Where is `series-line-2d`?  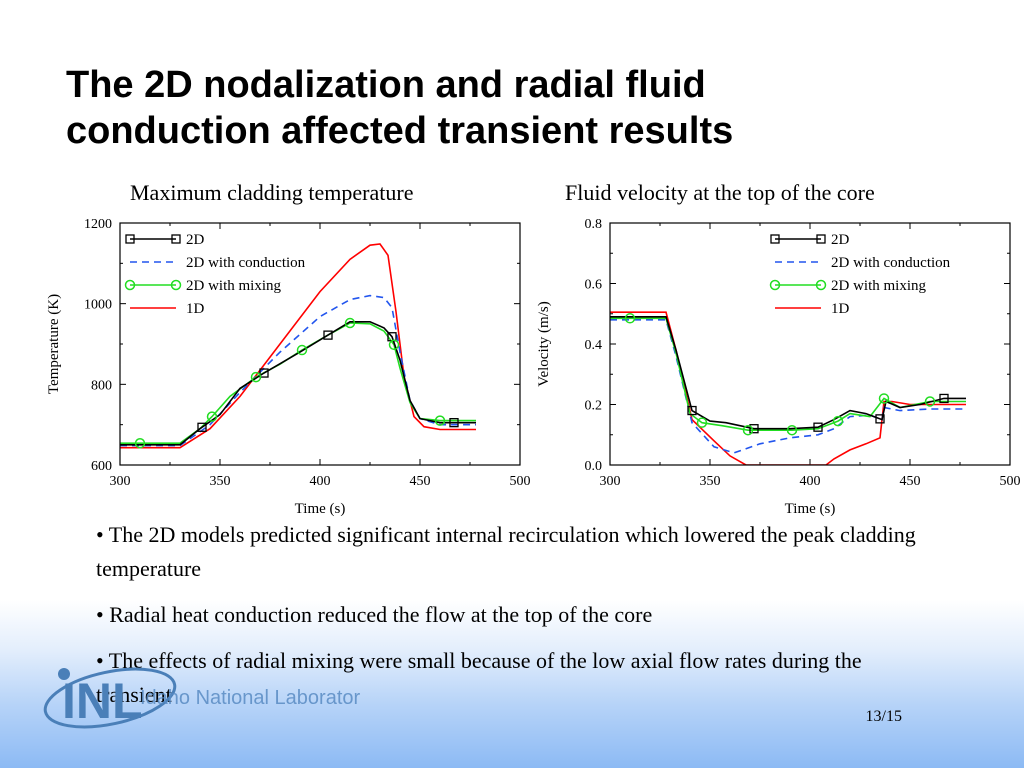 series-line-2d is located at coordinates (788, 373).